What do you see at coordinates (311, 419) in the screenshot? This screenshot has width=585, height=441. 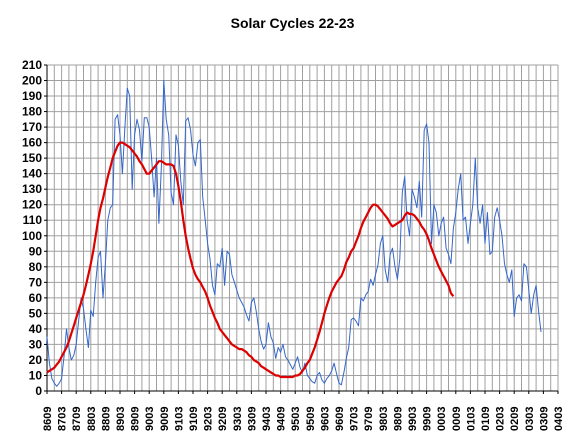 I see `x-tick-label: 9509` at bounding box center [311, 419].